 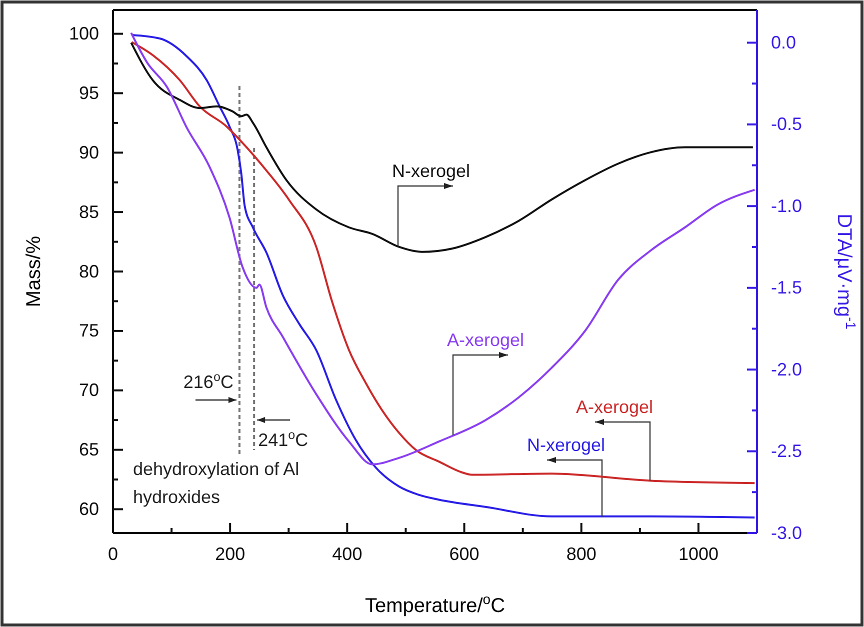 What do you see at coordinates (83, 34) in the screenshot?
I see `y-tick-label: 100` at bounding box center [83, 34].